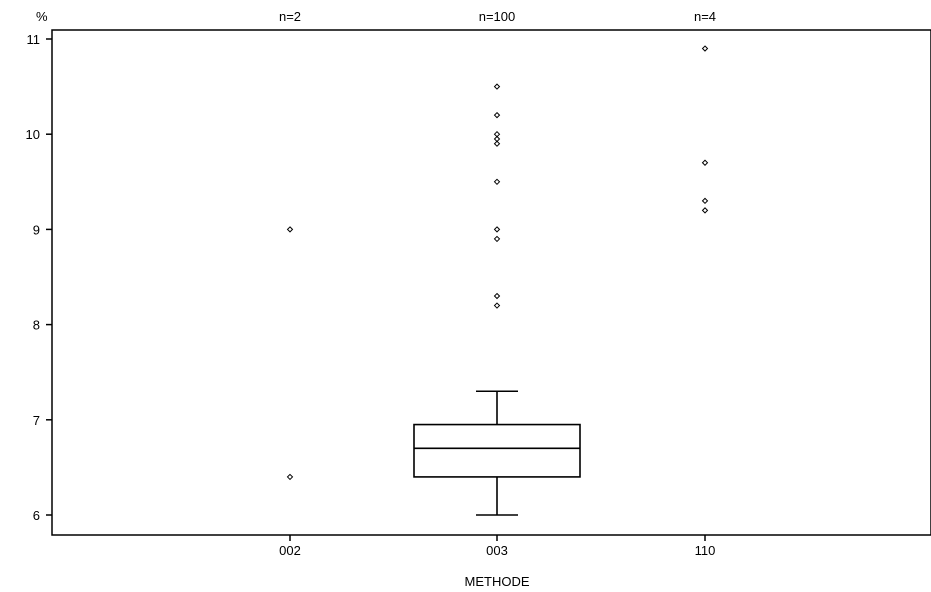 The height and width of the screenshot is (592, 931). Describe the element at coordinates (36, 229) in the screenshot. I see `y-tick-label: 9` at that location.